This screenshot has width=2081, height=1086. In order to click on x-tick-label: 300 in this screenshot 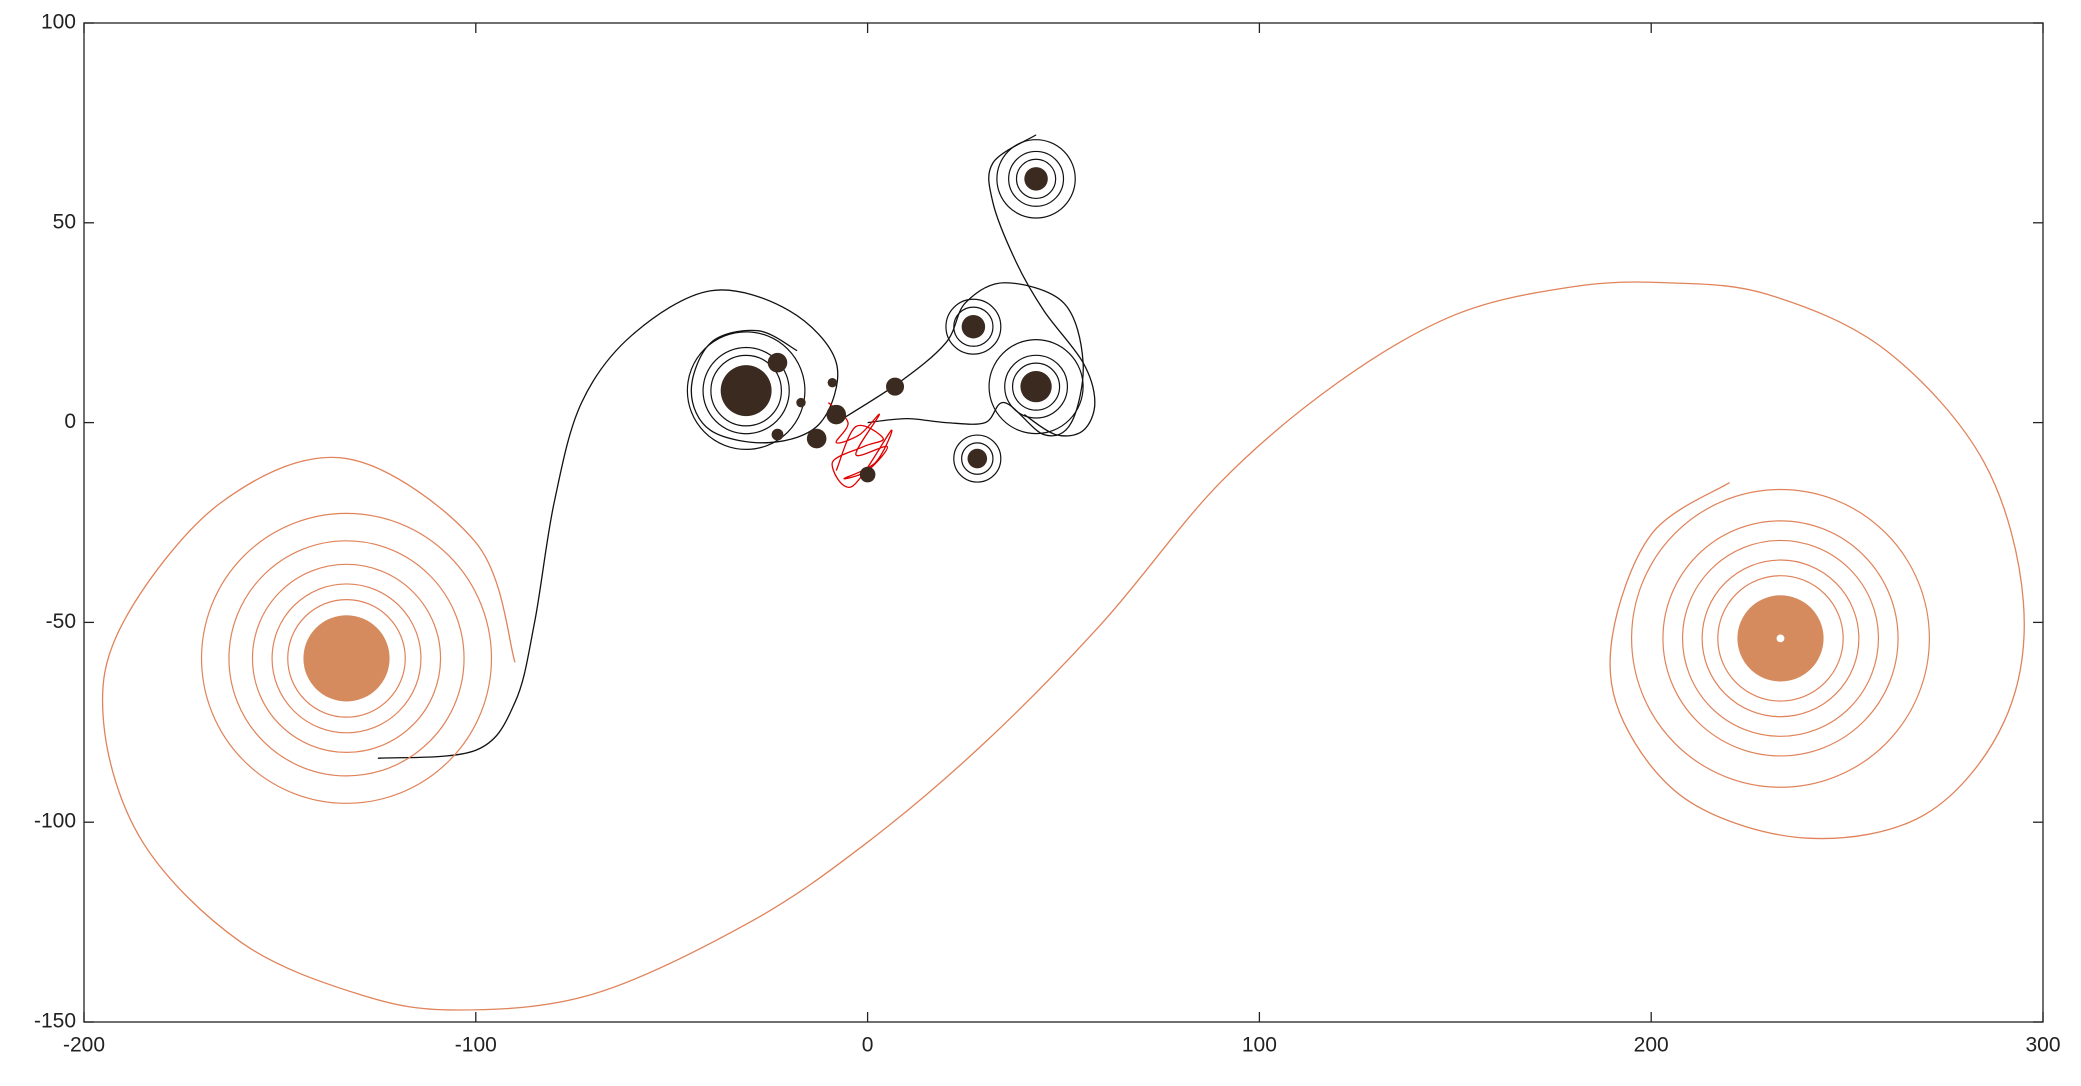, I will do `click(2042, 1045)`.